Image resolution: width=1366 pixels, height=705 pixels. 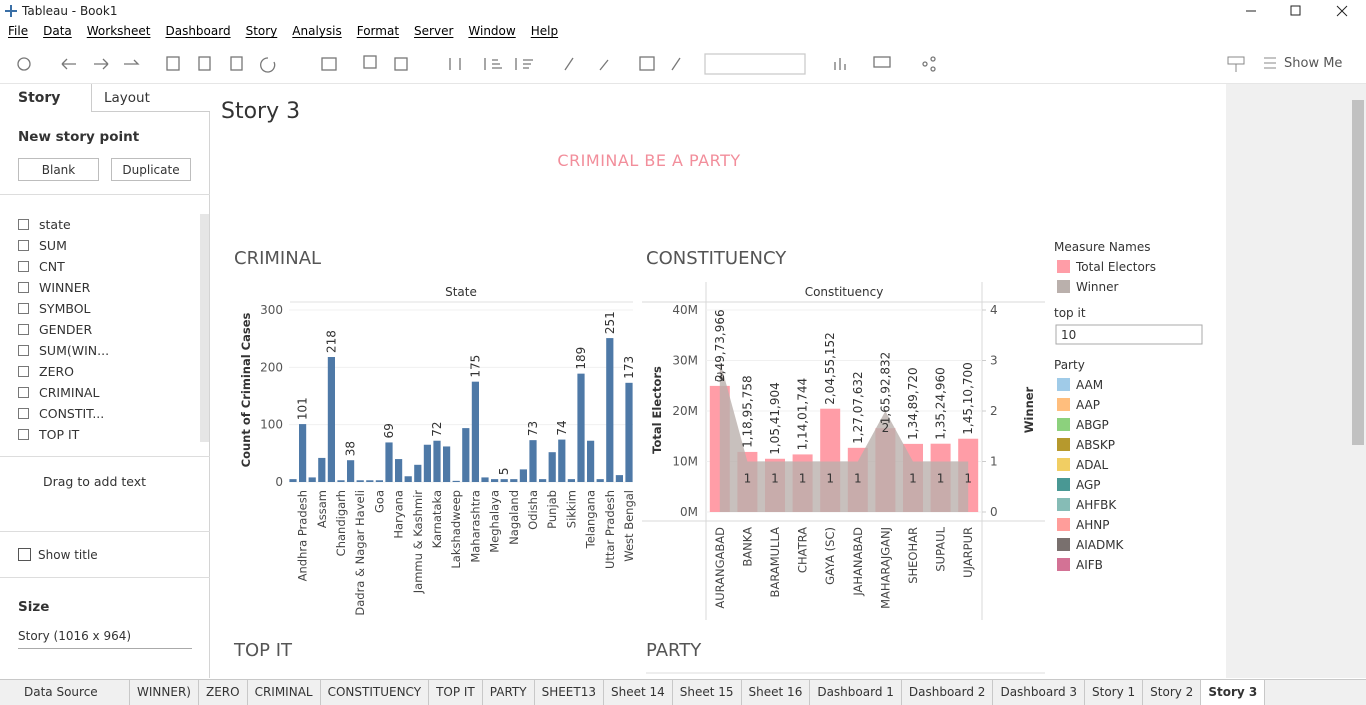 I want to click on story-sheet: TOP IT, so click(x=48, y=434).